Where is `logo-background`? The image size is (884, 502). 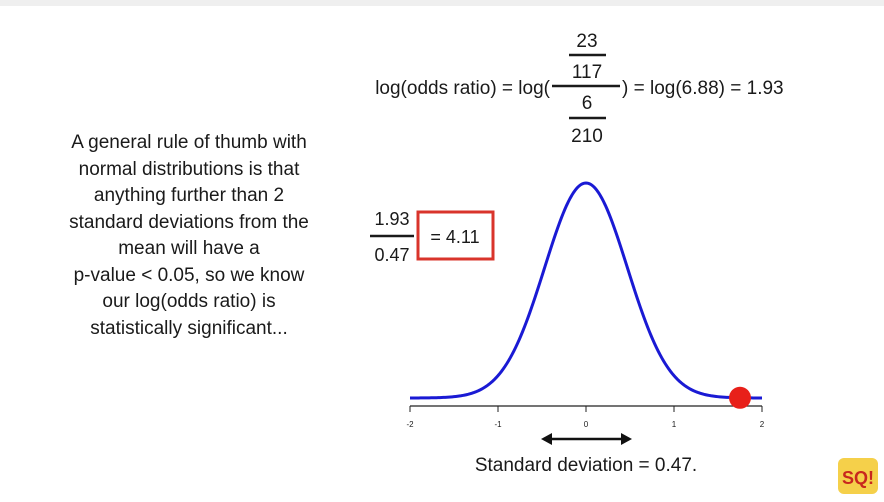
logo-background is located at coordinates (858, 476).